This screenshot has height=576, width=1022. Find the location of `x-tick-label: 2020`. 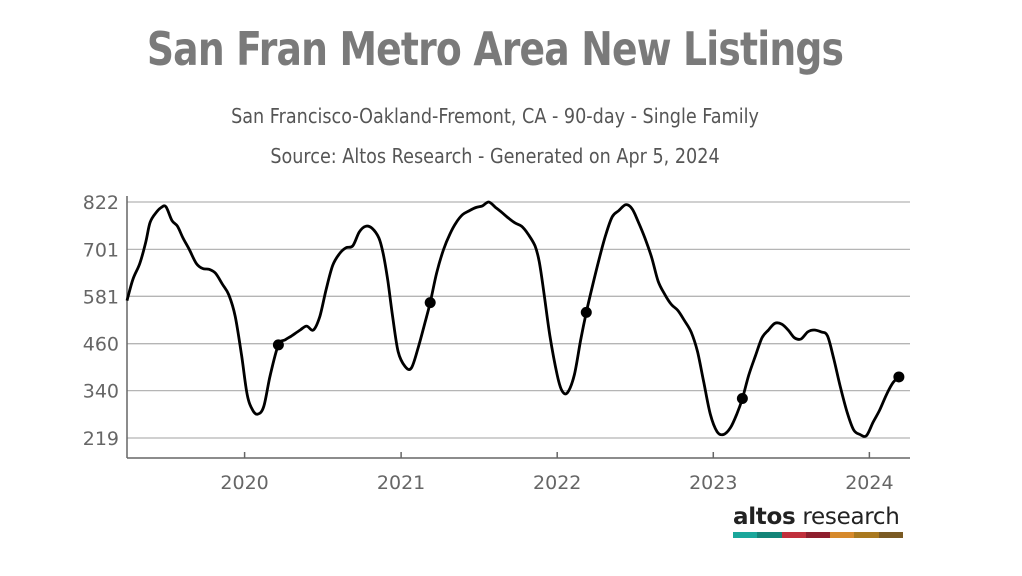

x-tick-label: 2020 is located at coordinates (244, 483).